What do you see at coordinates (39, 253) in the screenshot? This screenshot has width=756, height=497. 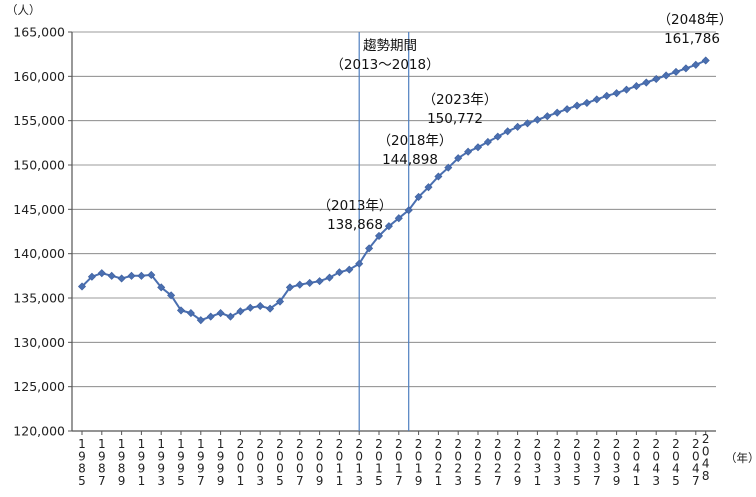 I see `y-tick-label: 140,000` at bounding box center [39, 253].